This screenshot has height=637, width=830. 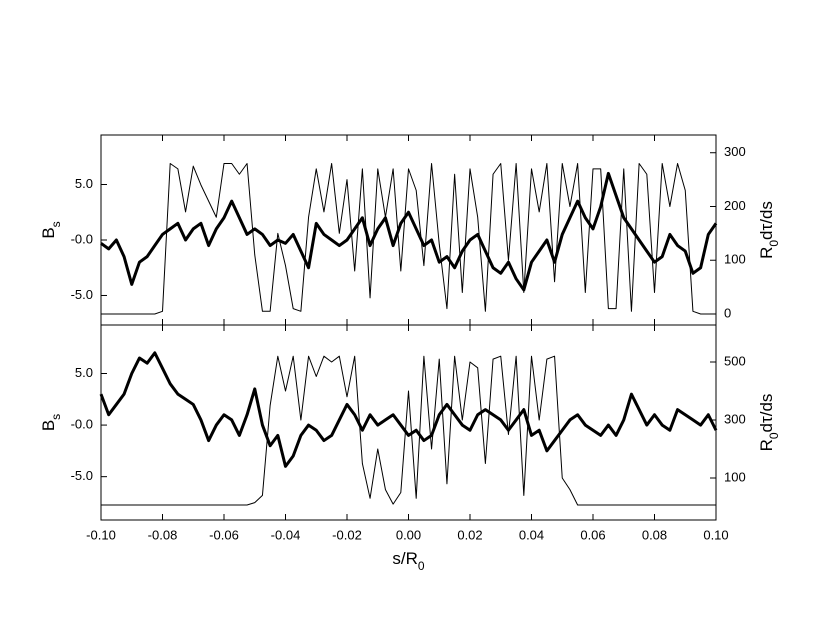 What do you see at coordinates (735, 360) in the screenshot?
I see `y2-tick-label: 500` at bounding box center [735, 360].